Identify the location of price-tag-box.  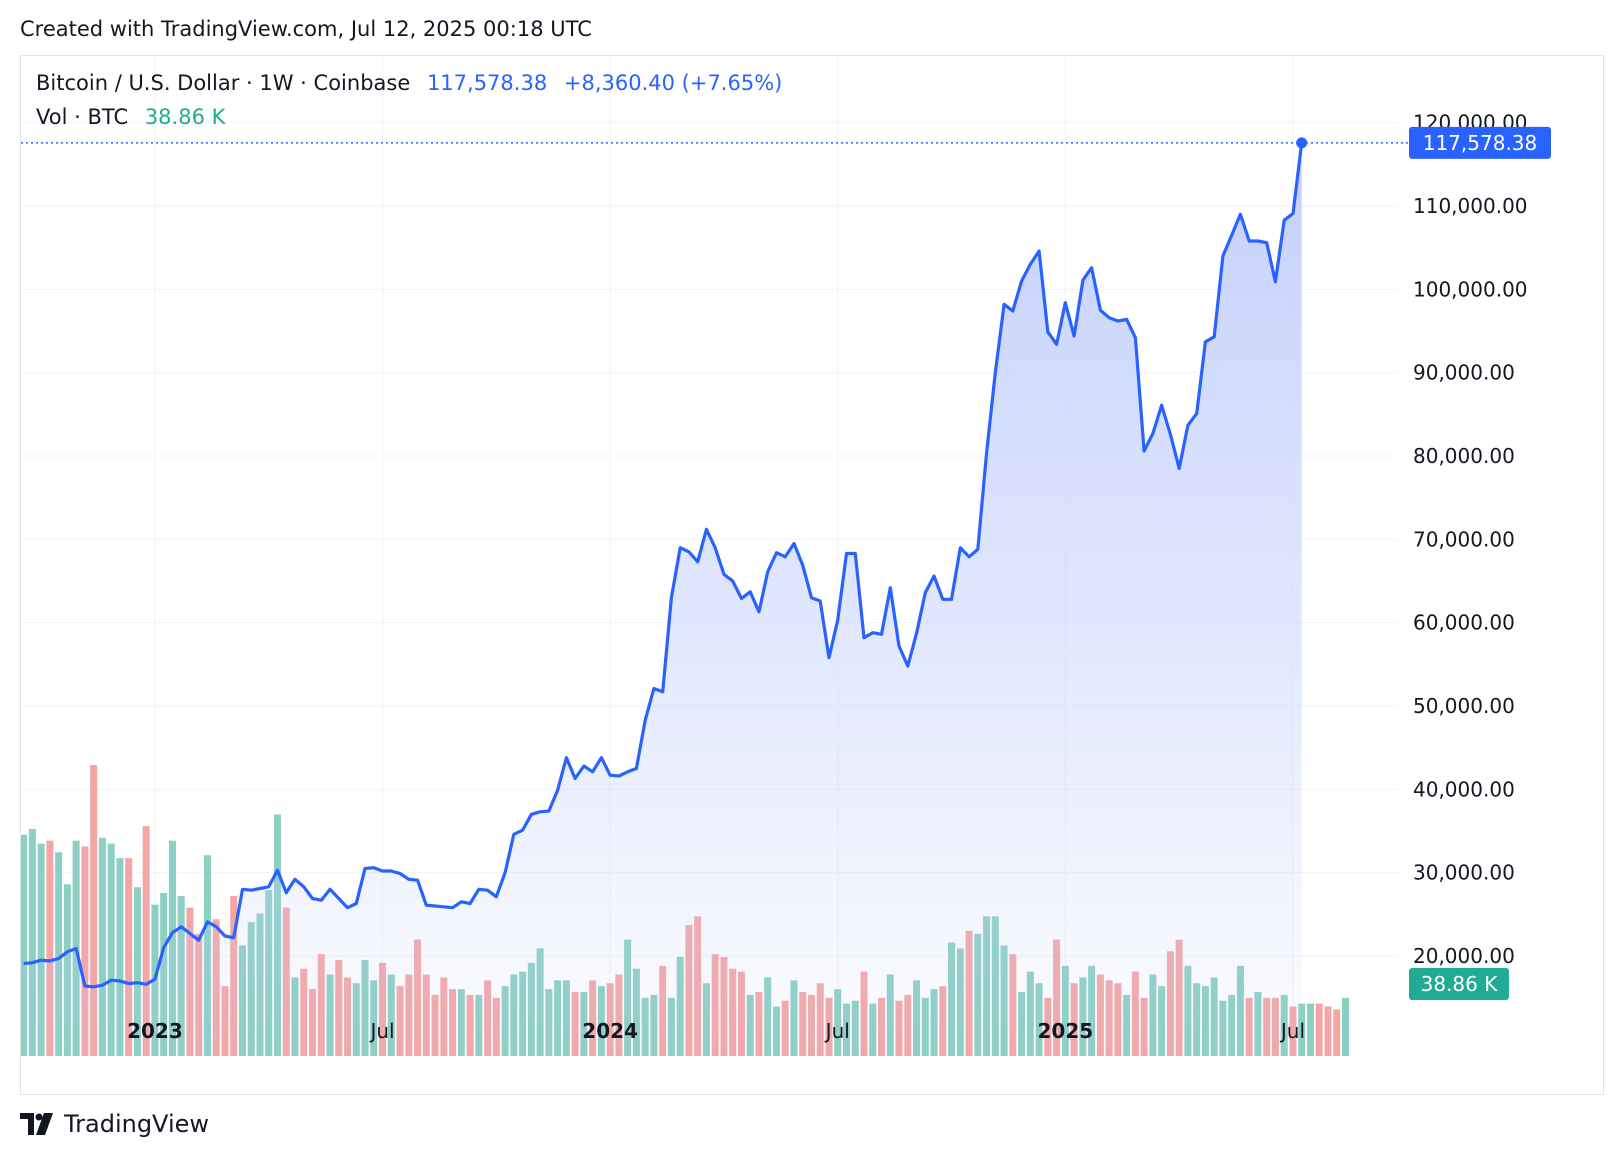
(1480, 142).